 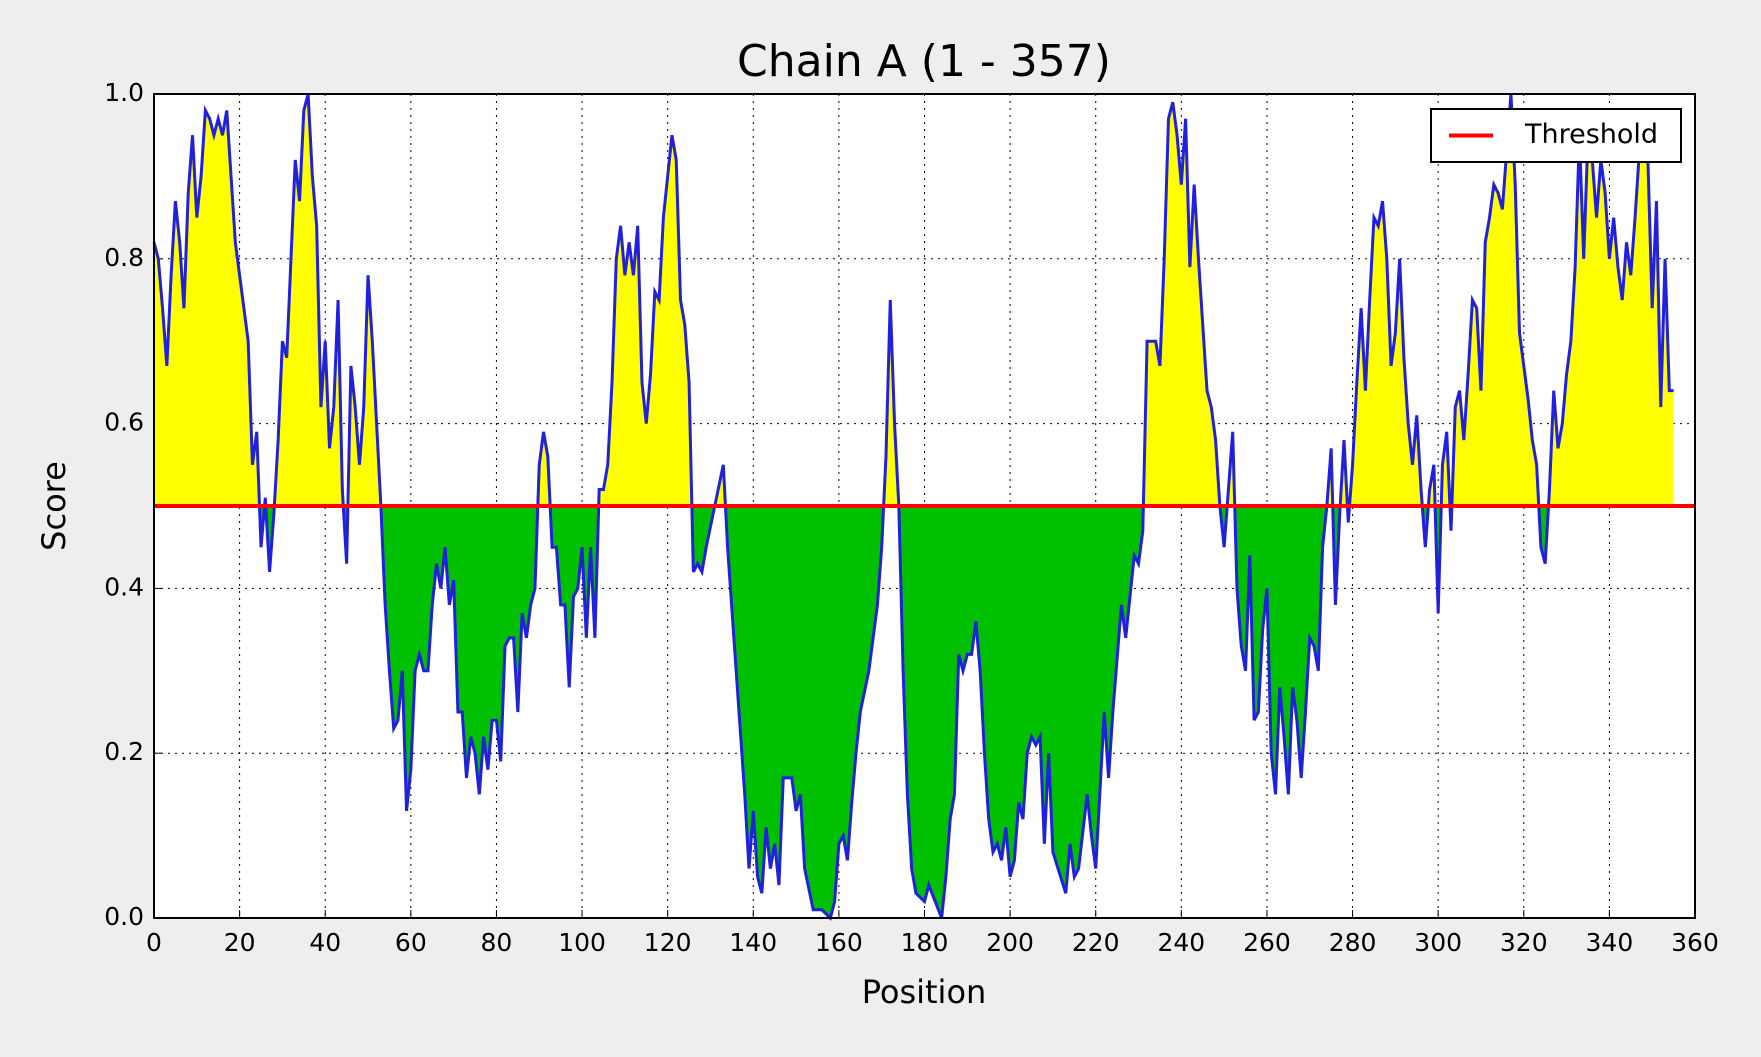 I want to click on x-tick-label: 100, so click(x=582, y=942).